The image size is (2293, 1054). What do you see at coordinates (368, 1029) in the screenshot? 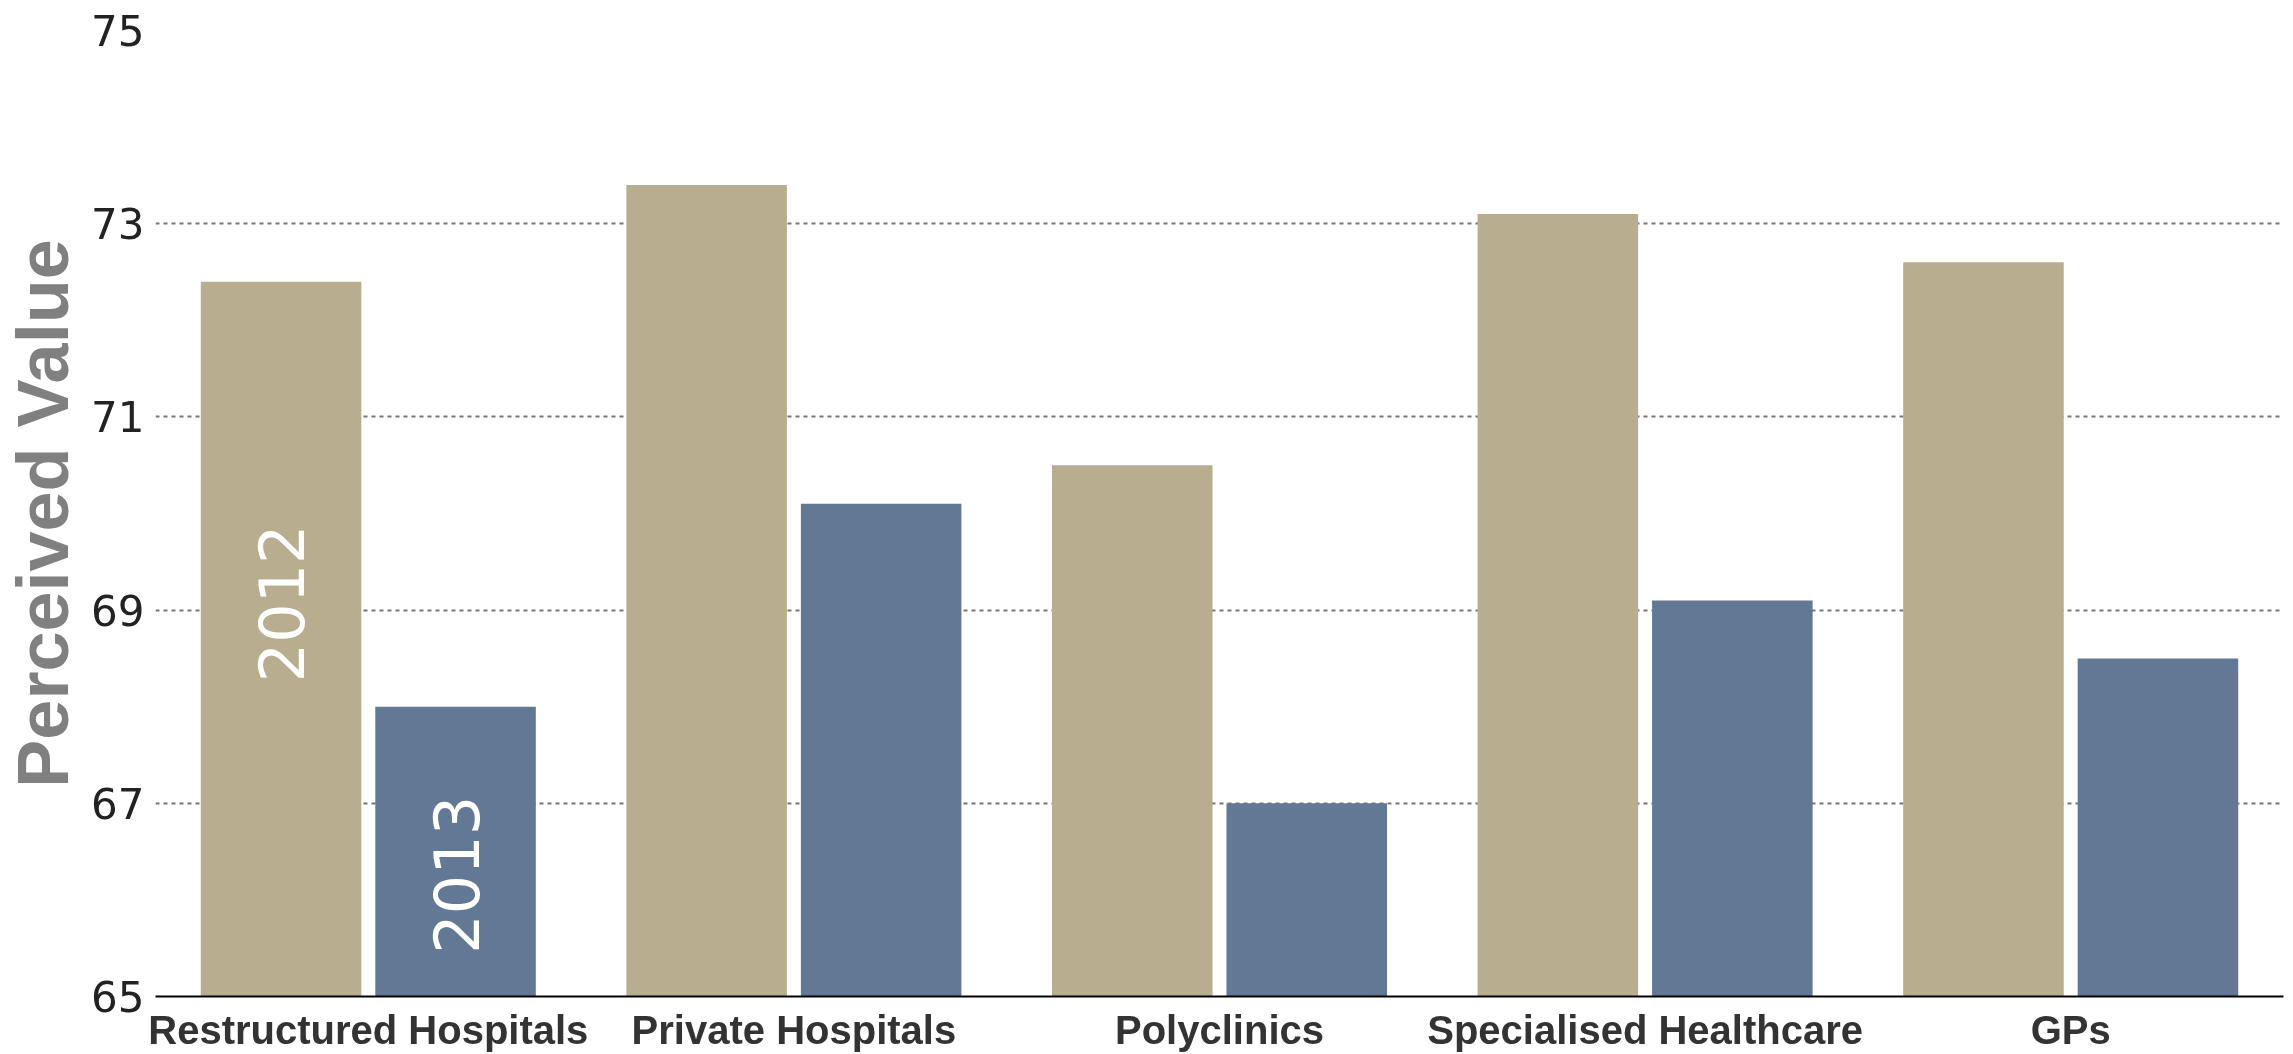
I see `x-tick-label: Restructured Hospitals` at bounding box center [368, 1029].